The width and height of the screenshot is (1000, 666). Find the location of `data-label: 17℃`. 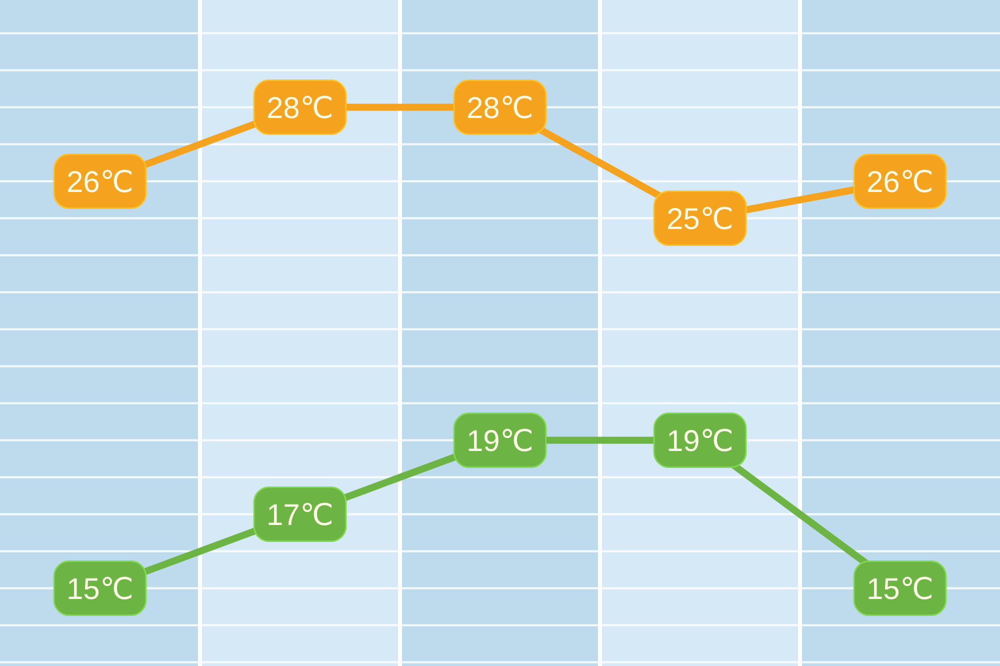

data-label: 17℃ is located at coordinates (300, 515).